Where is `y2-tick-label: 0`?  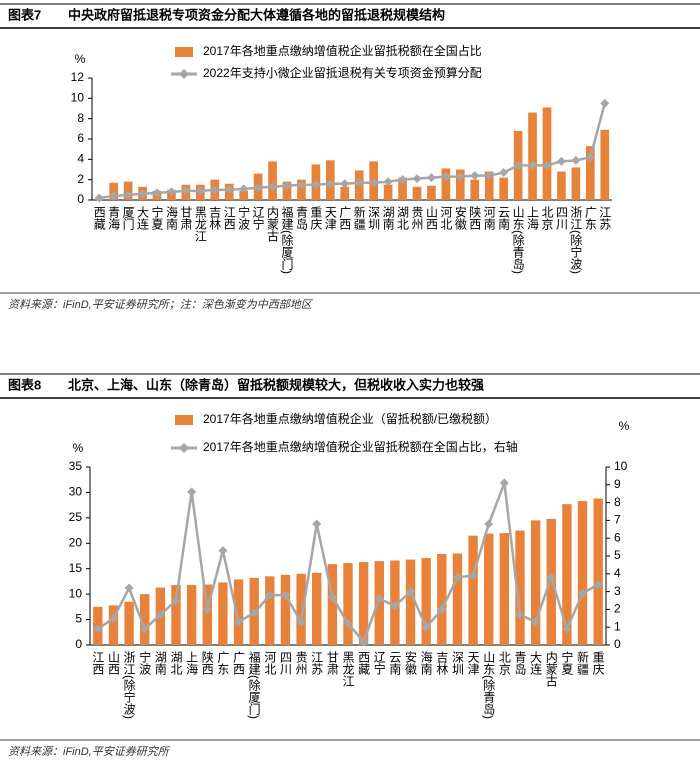
y2-tick-label: 0 is located at coordinates (617, 644).